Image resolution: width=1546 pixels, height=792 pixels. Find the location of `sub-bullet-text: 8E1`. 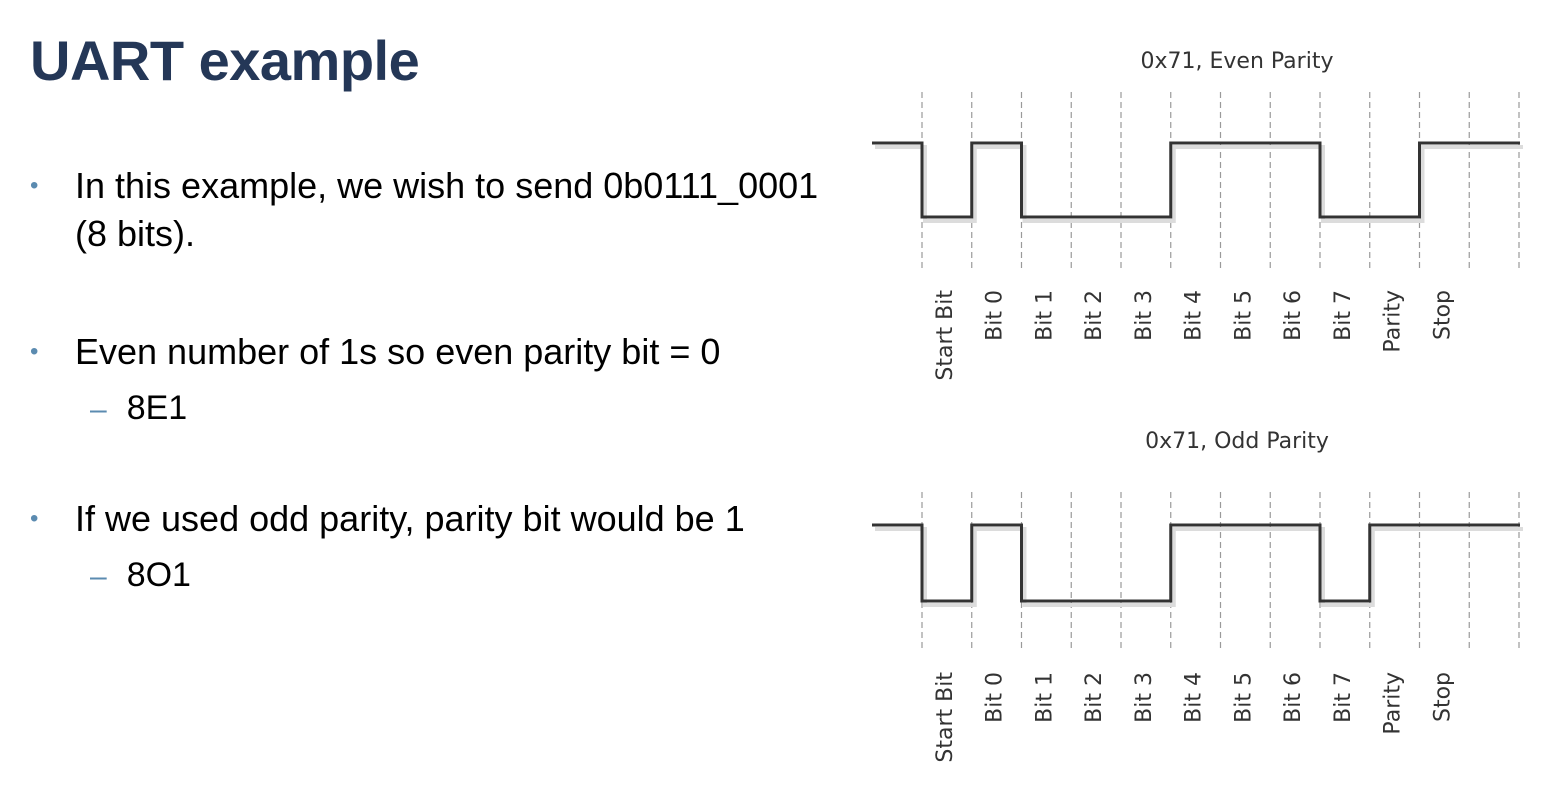

sub-bullet-text: 8E1 is located at coordinates (157, 408).